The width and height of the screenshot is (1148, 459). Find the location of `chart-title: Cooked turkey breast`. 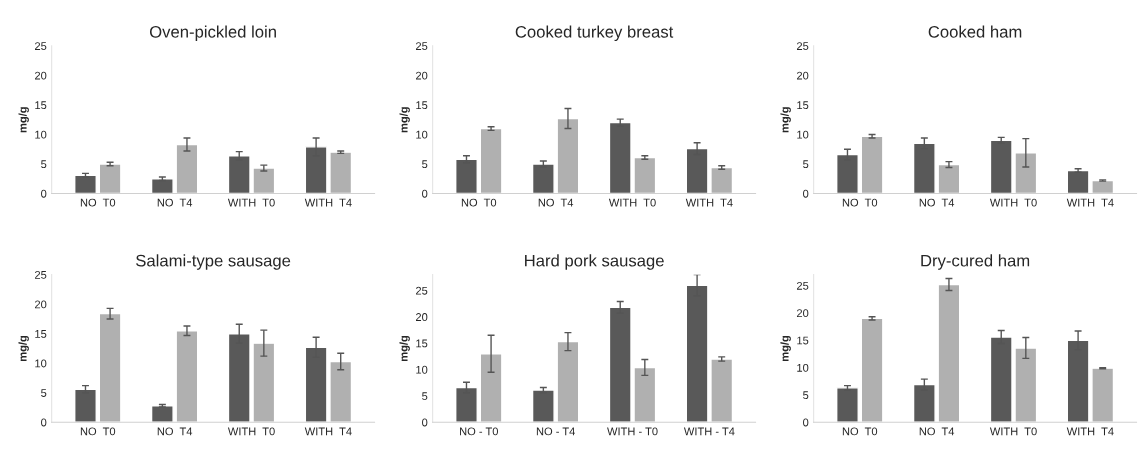

chart-title: Cooked turkey breast is located at coordinates (594, 33).